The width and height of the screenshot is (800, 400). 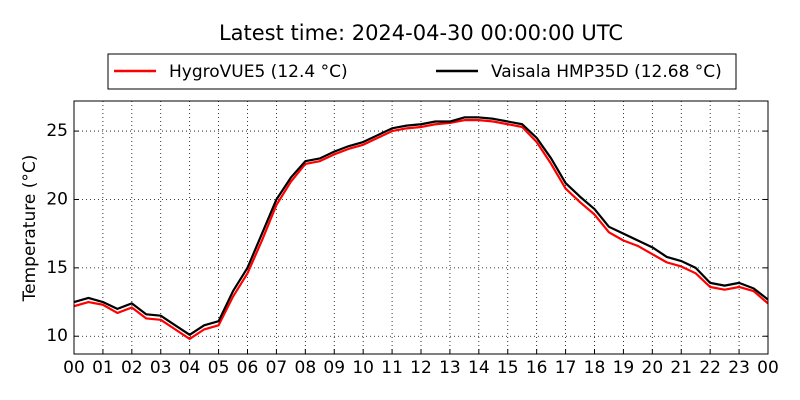 I want to click on x-tick-label: 15, so click(x=508, y=368).